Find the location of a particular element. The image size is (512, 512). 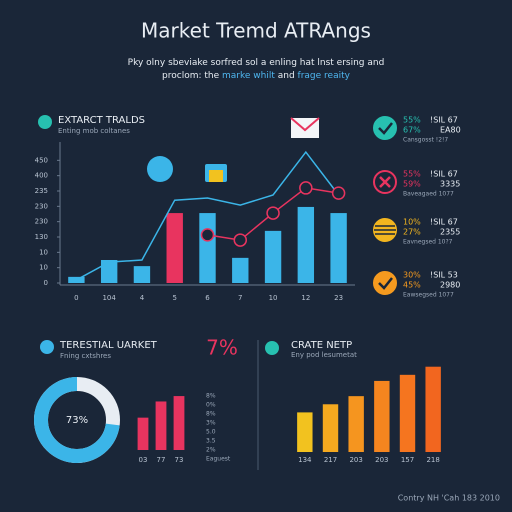

panel-title: TERESTIAL UARKET is located at coordinates (108, 345).